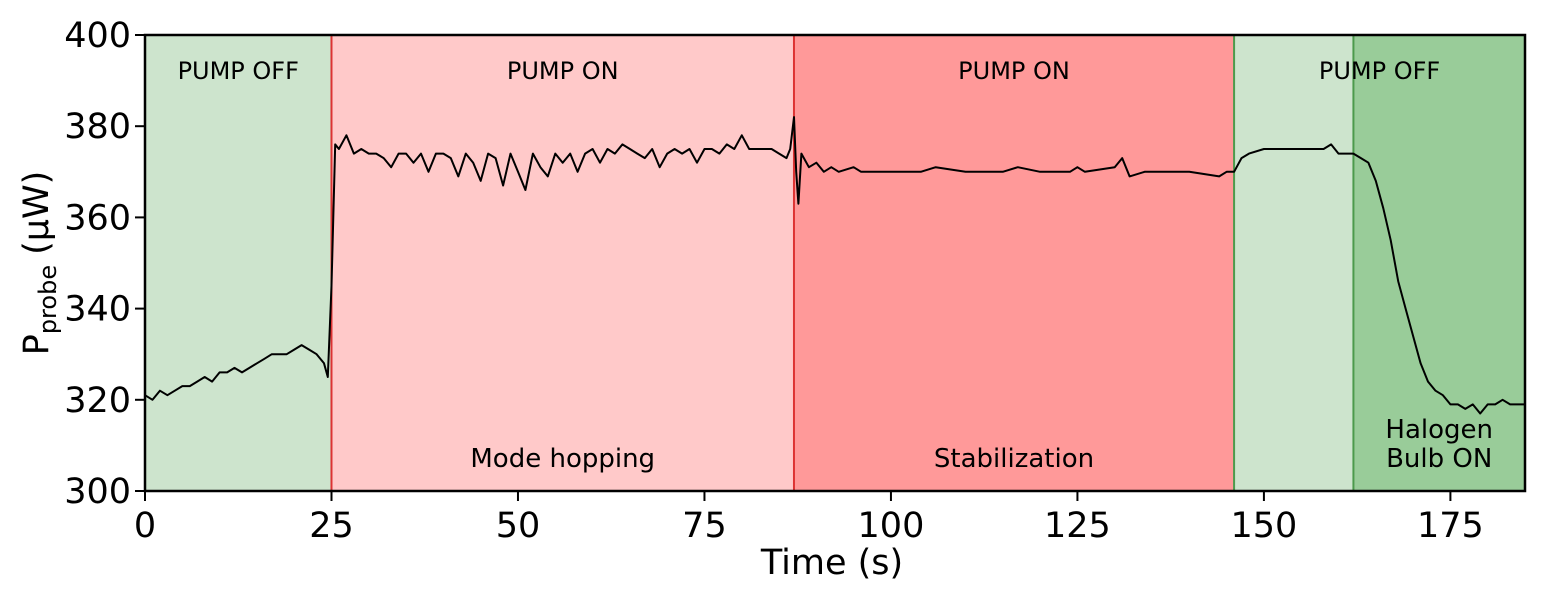 This screenshot has width=1560, height=600. Describe the element at coordinates (1439, 430) in the screenshot. I see `region-note: Halogen` at that location.